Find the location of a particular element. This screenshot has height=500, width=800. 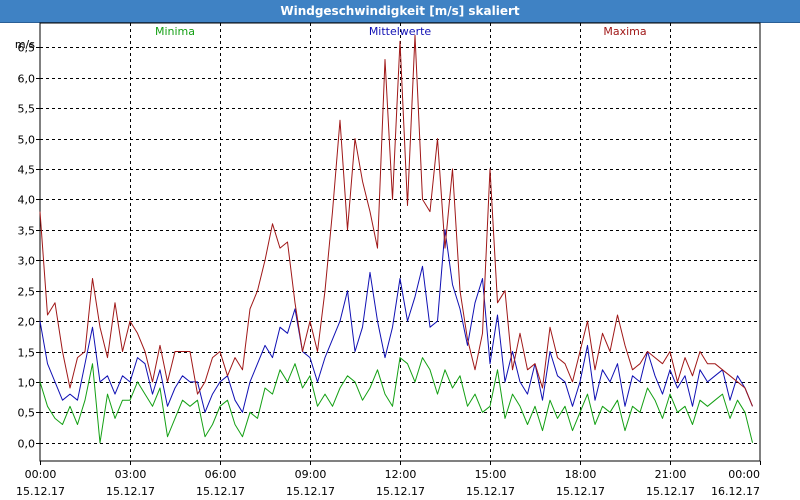

x-tick-time-label: 18:00 is located at coordinates (581, 474).